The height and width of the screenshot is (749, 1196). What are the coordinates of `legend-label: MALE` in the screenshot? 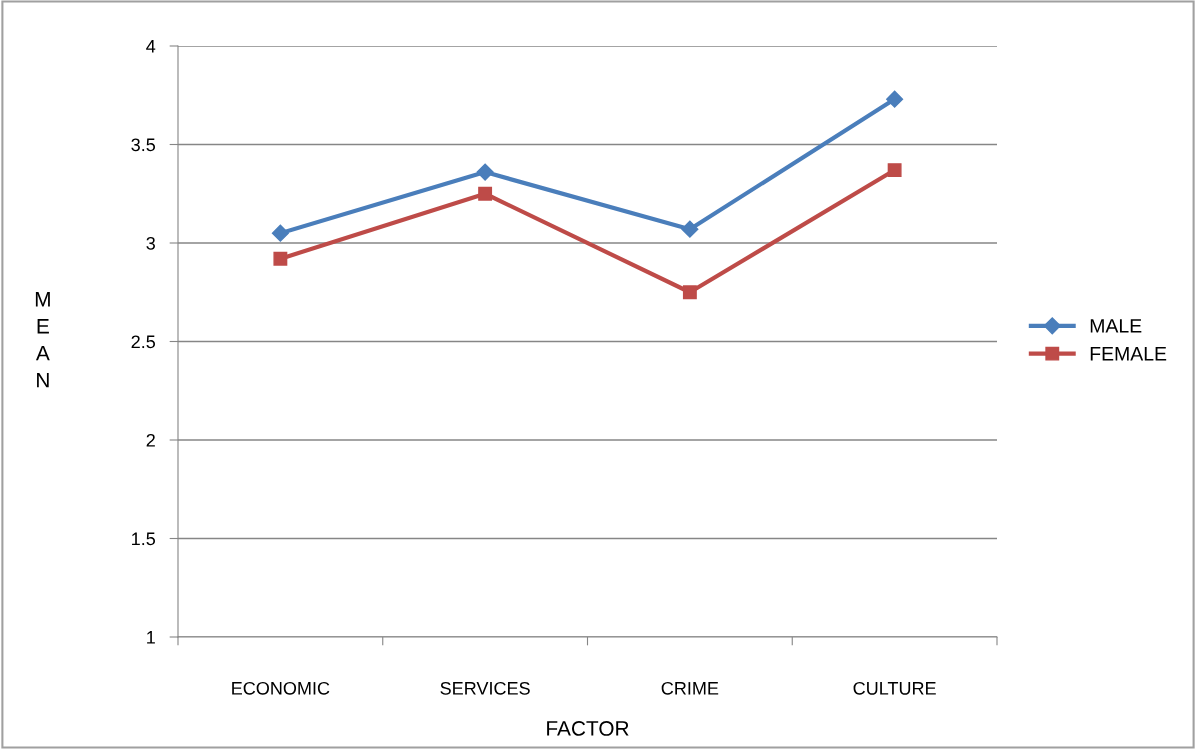 It's located at (1116, 326).